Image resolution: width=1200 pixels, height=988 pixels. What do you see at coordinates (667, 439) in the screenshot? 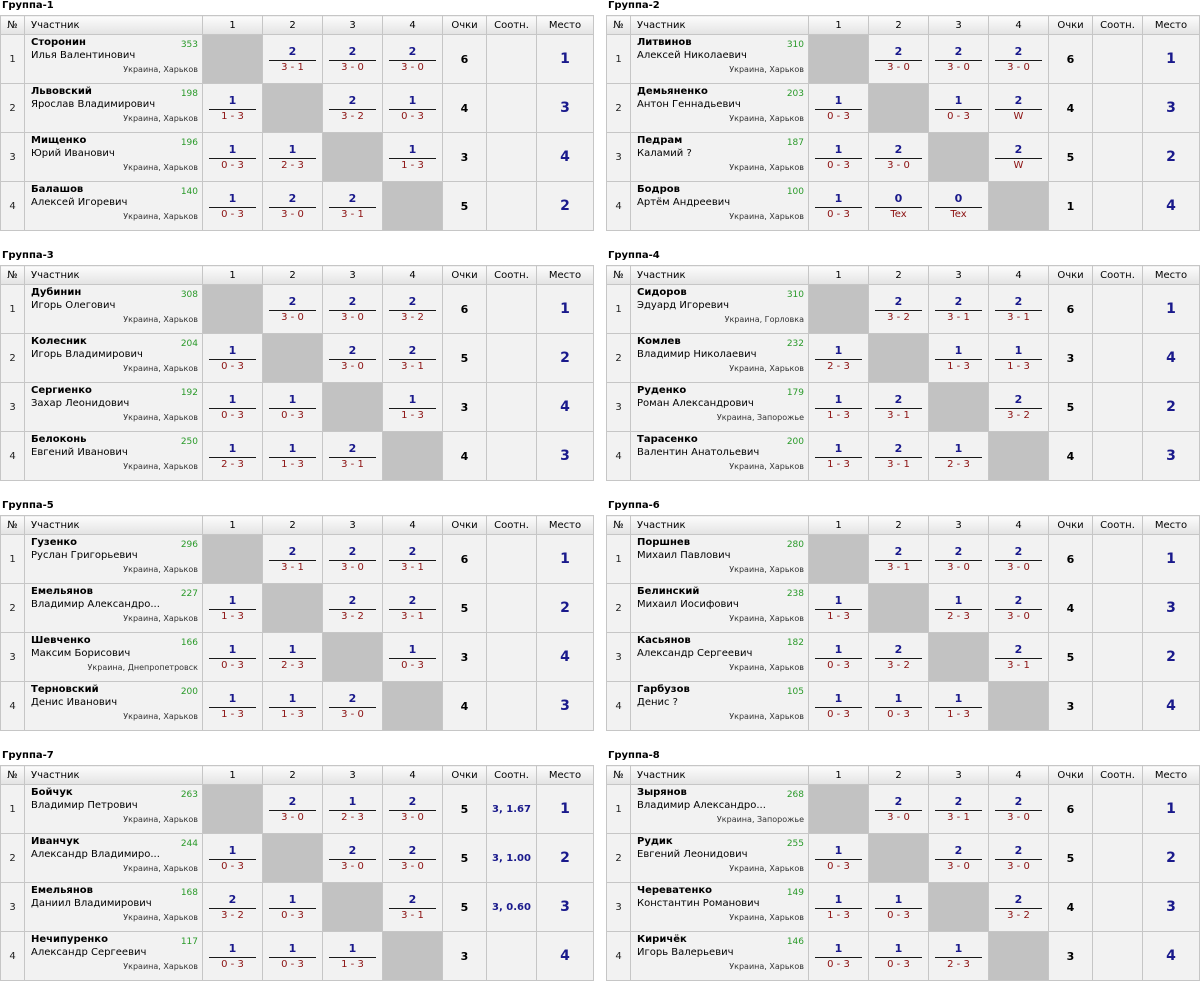
I see `player-last-name: Тарасенко` at bounding box center [667, 439].